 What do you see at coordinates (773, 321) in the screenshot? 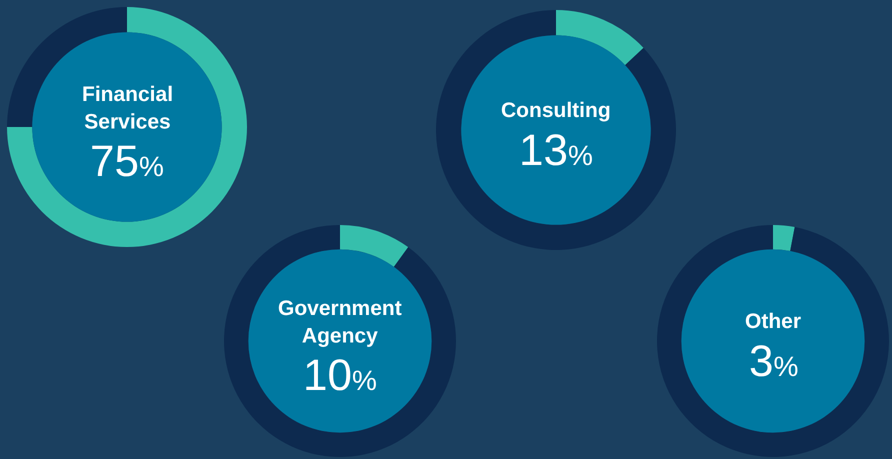
I see `slice-label: Other` at bounding box center [773, 321].